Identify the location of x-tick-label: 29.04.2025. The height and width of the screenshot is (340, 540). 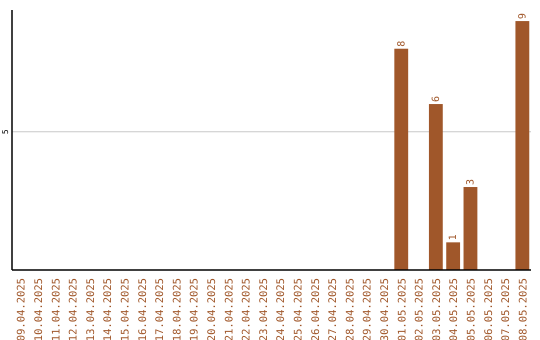
(368, 309).